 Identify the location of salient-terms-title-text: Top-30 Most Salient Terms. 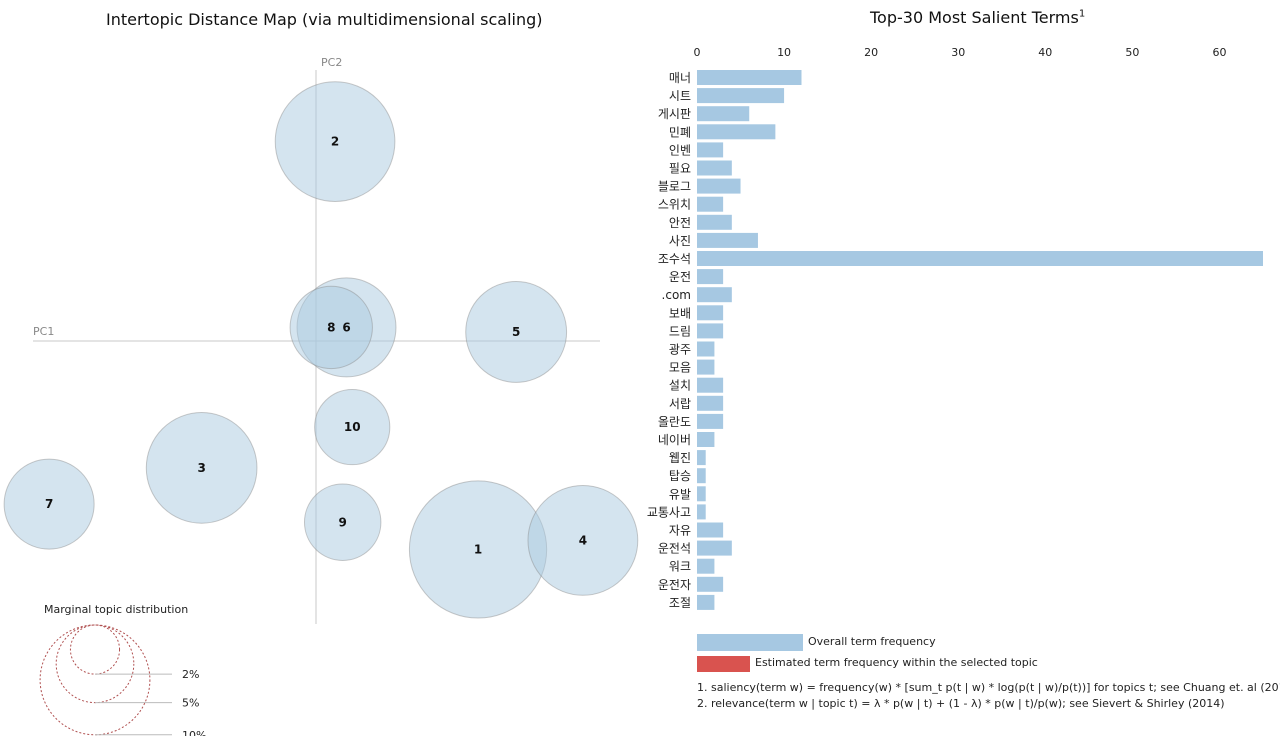
(974, 17).